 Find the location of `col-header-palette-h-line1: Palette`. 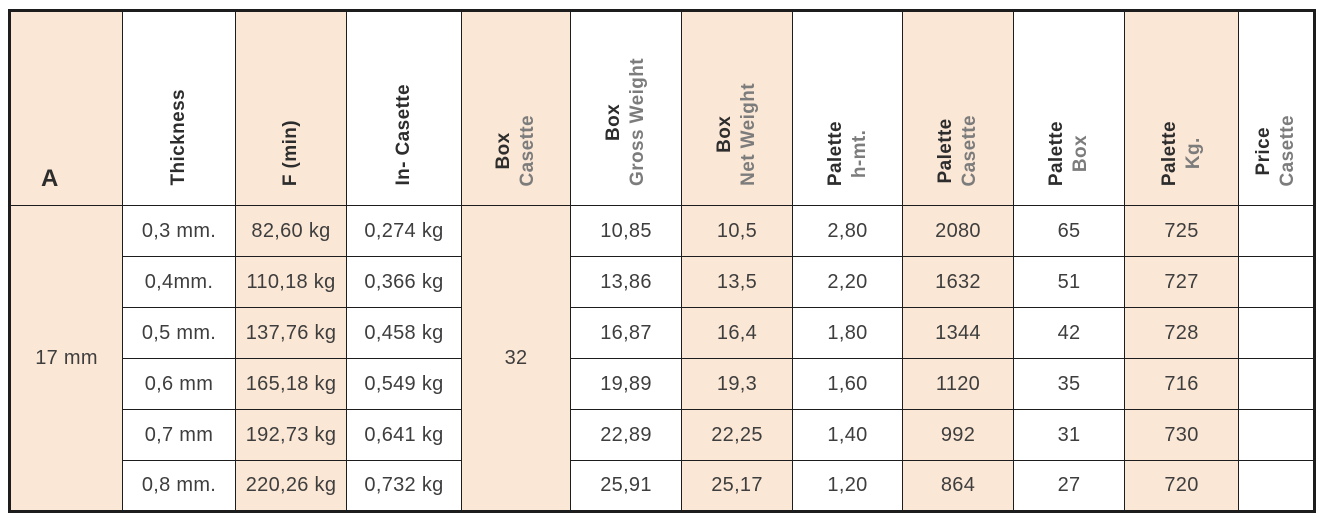

col-header-palette-h-line1: Palette is located at coordinates (835, 153).